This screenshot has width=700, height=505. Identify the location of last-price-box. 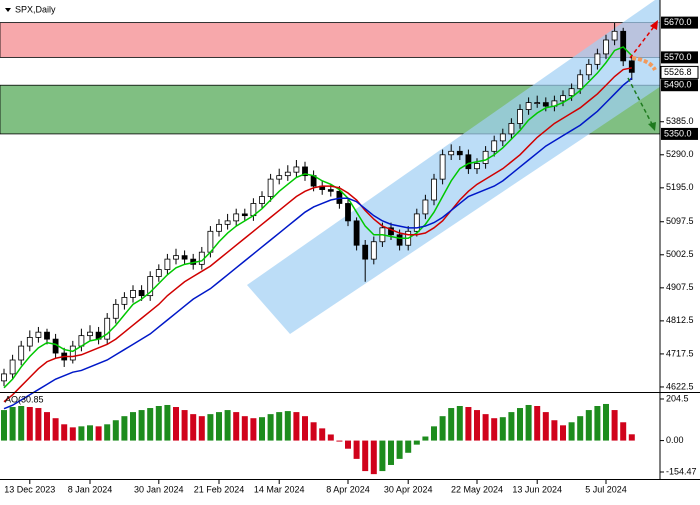
(679, 72).